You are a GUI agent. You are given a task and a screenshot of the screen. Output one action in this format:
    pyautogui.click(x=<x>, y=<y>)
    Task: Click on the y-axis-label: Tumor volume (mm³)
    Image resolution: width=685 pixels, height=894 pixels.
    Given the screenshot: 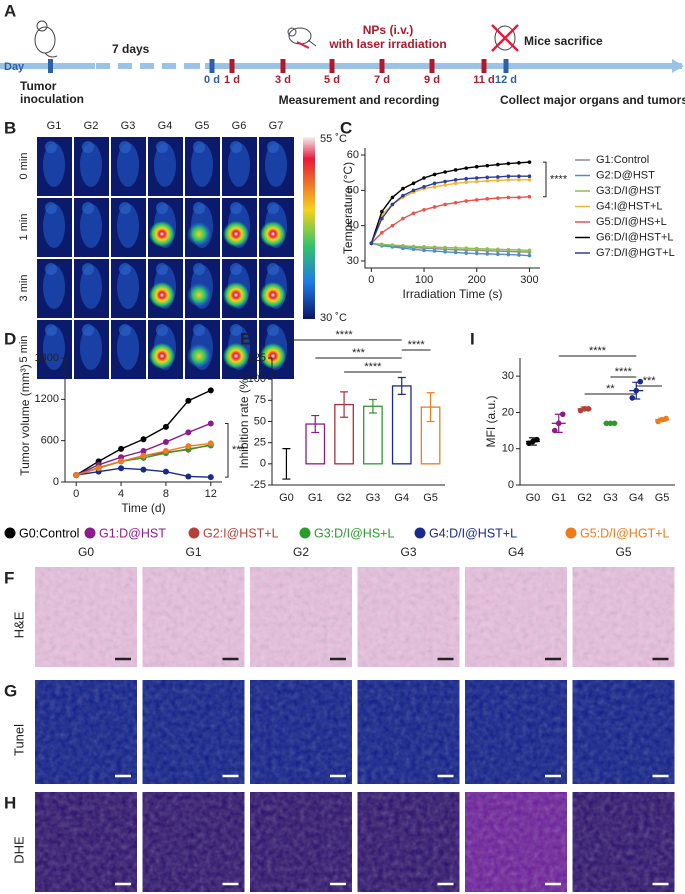 What is the action you would take?
    pyautogui.click(x=25, y=420)
    